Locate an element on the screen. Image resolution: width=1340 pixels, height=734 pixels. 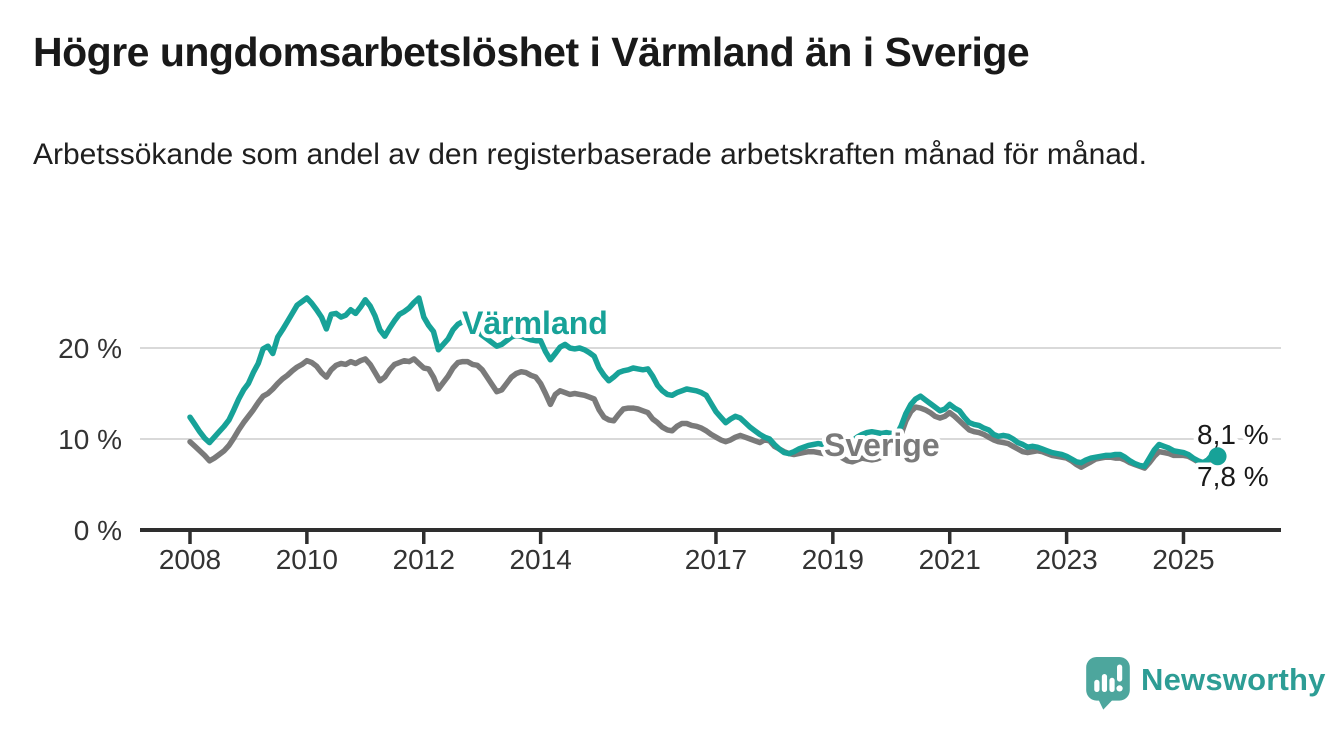
x-axis-label: 2014 is located at coordinates (540, 559).